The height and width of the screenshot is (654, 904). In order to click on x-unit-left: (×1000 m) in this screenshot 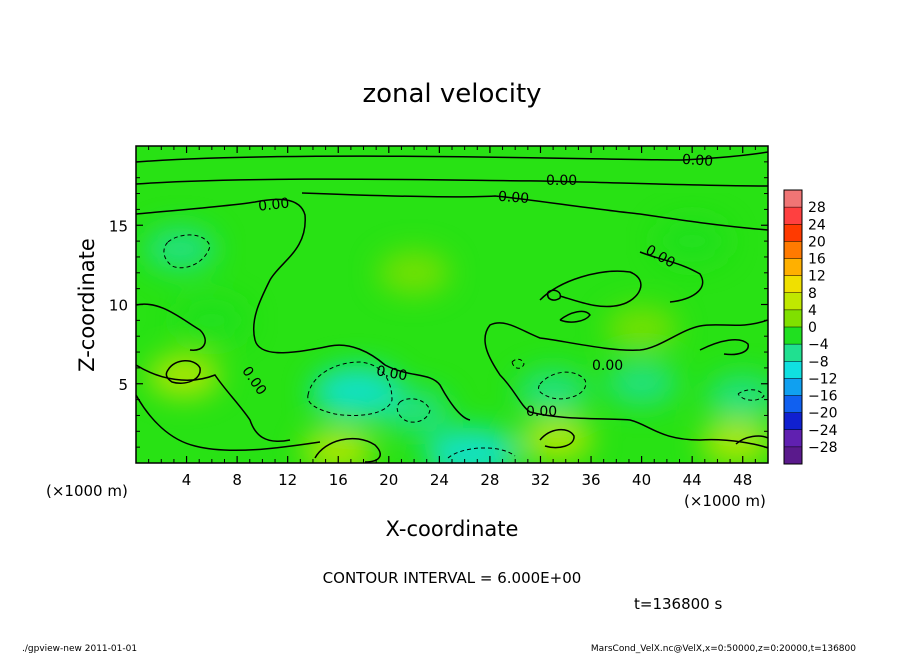, I will do `click(87, 491)`.